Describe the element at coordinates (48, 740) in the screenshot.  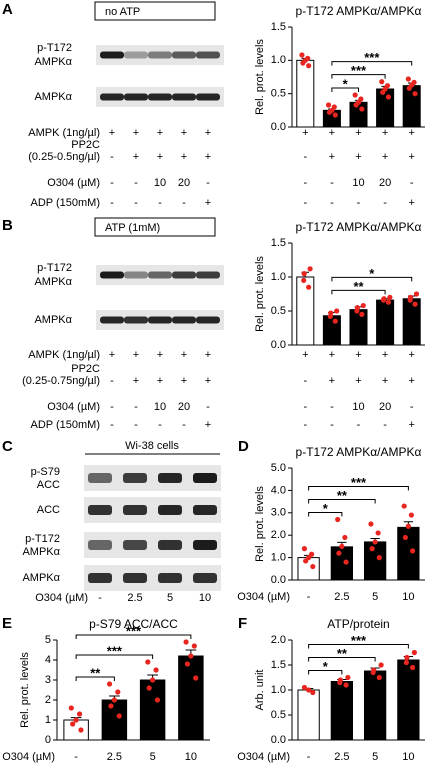
I see `y-tick-label: 0` at that location.